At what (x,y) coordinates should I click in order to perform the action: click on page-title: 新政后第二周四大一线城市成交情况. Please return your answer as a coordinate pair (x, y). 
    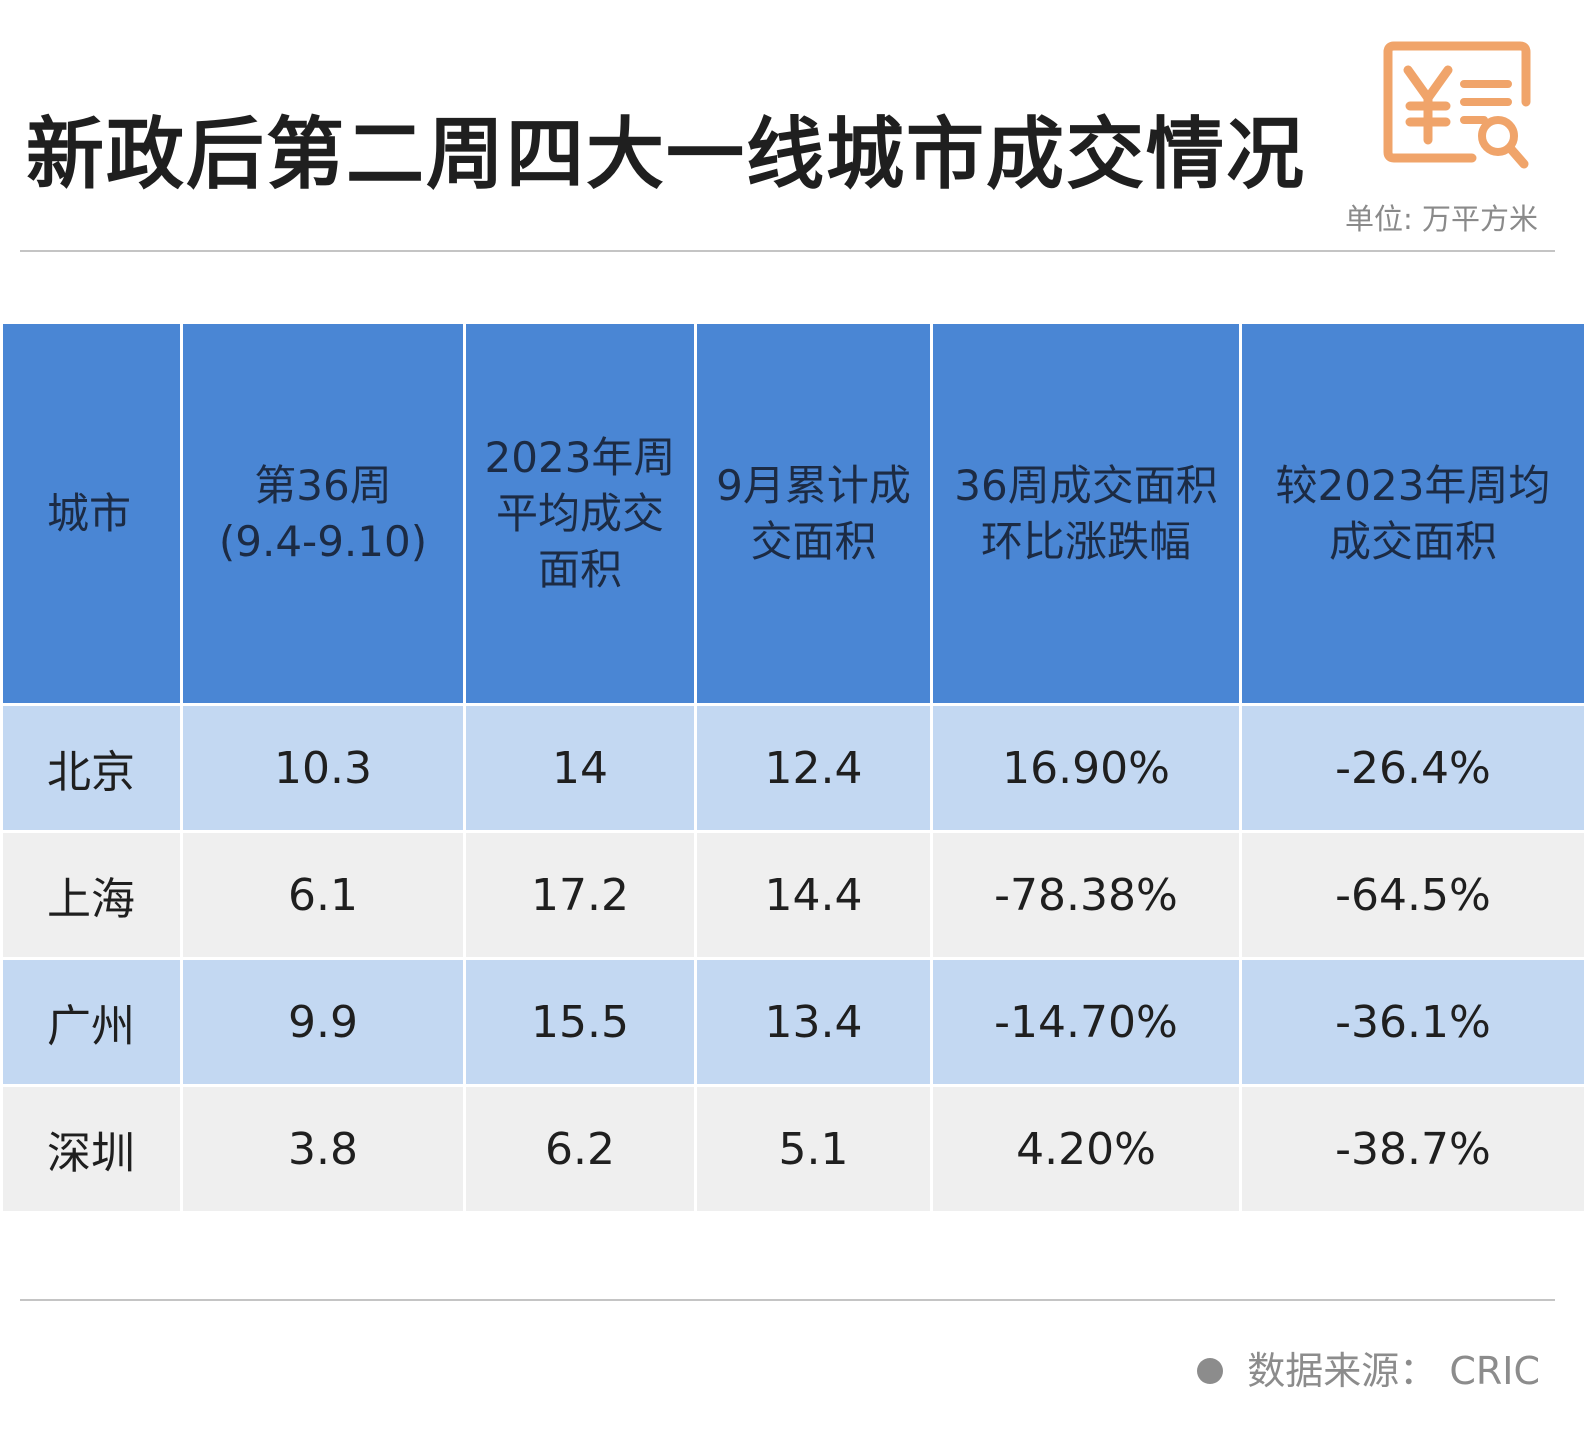
    Looking at the image, I should click on (666, 155).